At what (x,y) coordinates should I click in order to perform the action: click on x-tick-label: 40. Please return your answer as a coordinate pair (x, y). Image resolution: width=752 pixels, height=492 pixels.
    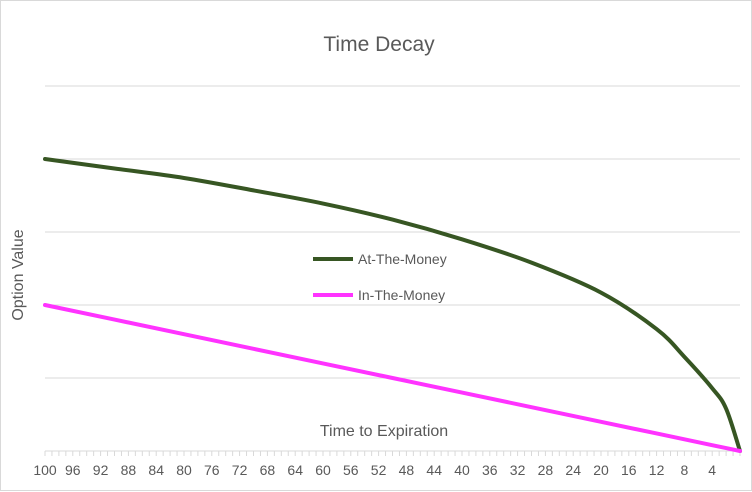
    Looking at the image, I should click on (462, 470).